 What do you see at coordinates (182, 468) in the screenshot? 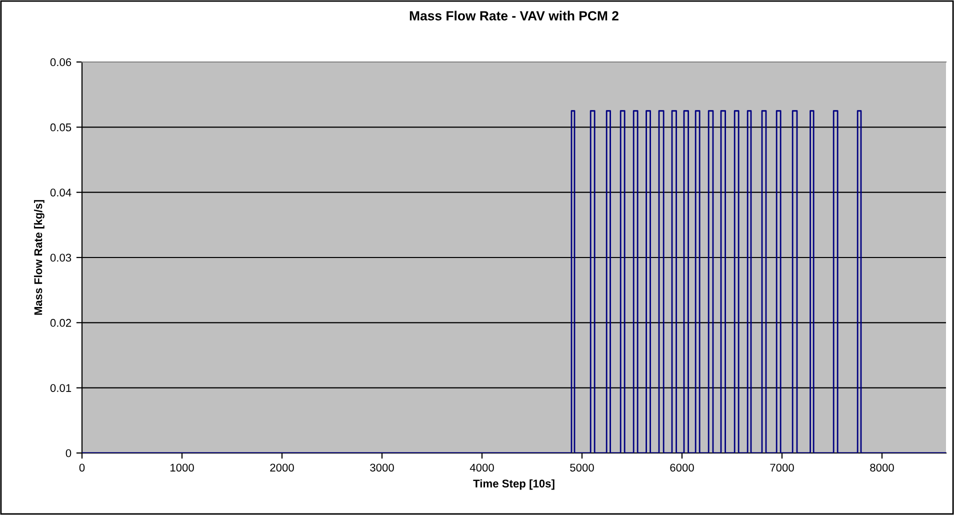
I see `x-tick-label: 1000` at bounding box center [182, 468].